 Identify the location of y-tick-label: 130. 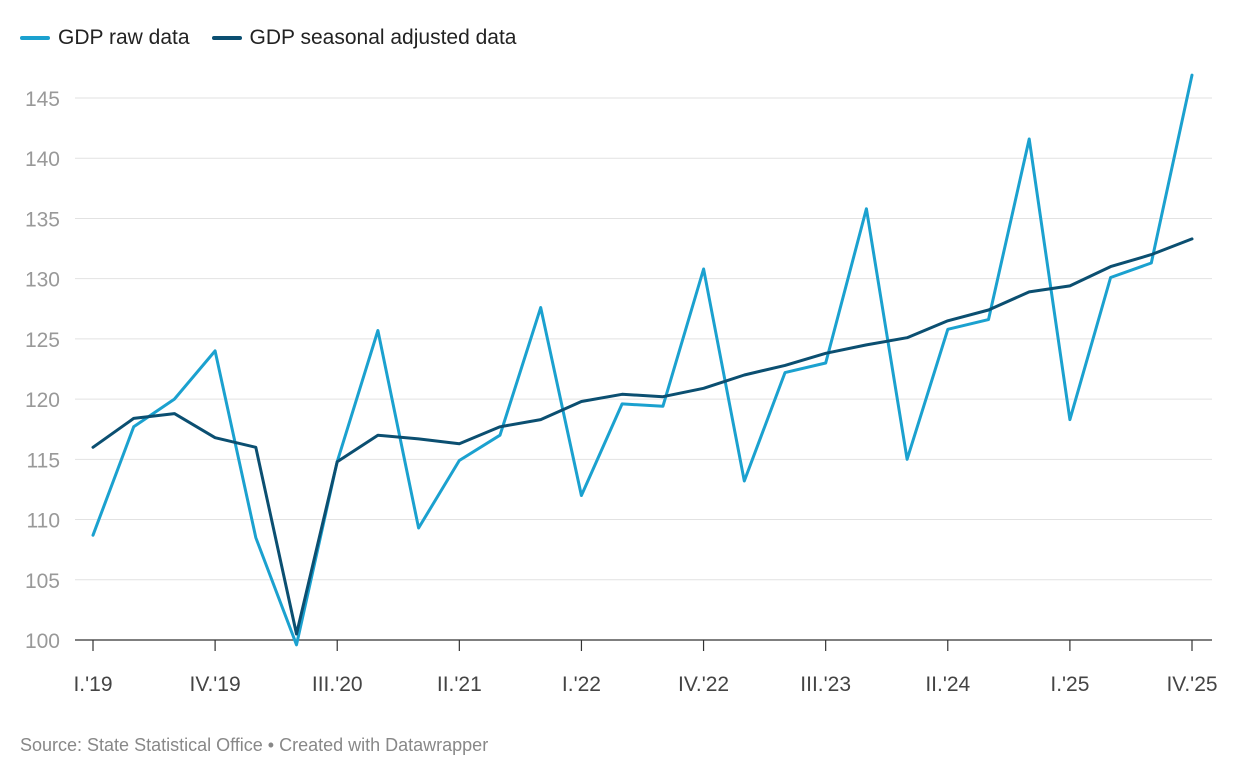
(42, 280).